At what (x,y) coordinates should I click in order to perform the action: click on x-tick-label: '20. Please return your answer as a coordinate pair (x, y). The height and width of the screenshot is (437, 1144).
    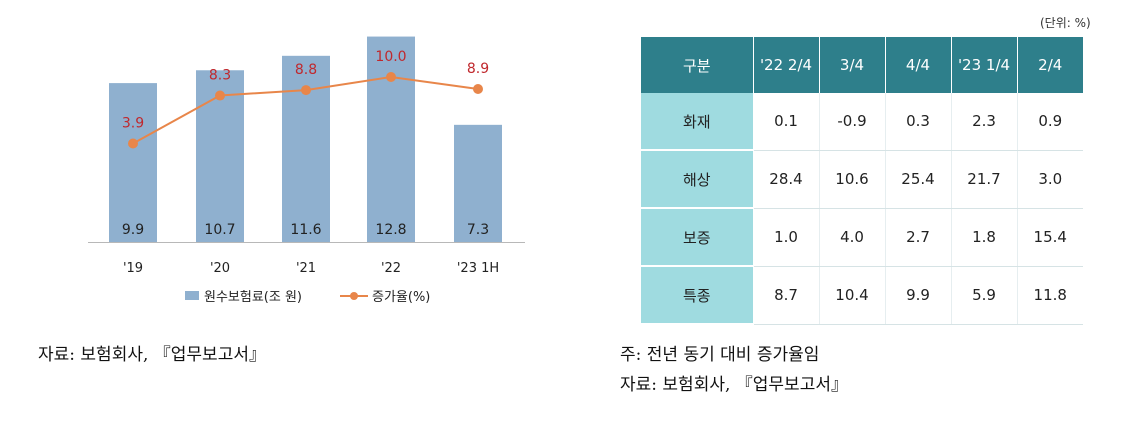
    Looking at the image, I should click on (220, 268).